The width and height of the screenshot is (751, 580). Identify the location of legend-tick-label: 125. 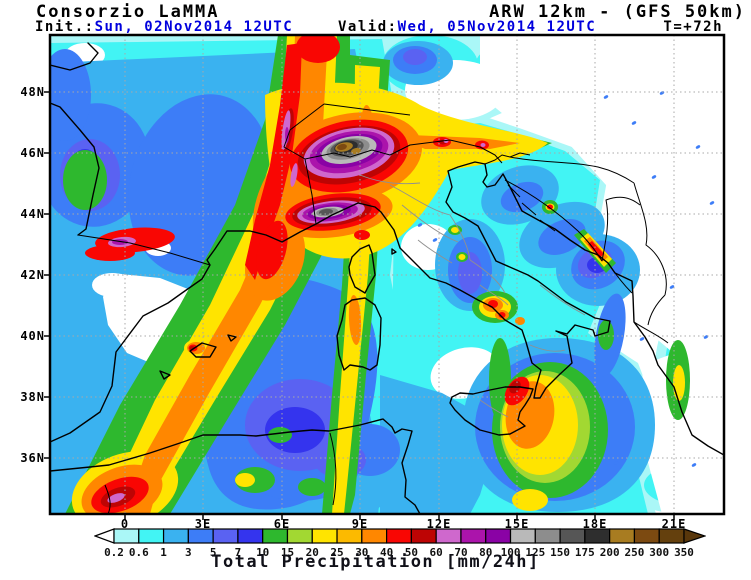
(535, 552).